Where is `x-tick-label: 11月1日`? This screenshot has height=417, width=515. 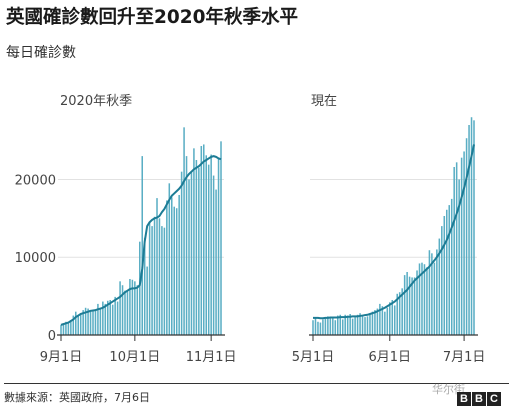 x-tick-label: 11月1日 is located at coordinates (211, 357).